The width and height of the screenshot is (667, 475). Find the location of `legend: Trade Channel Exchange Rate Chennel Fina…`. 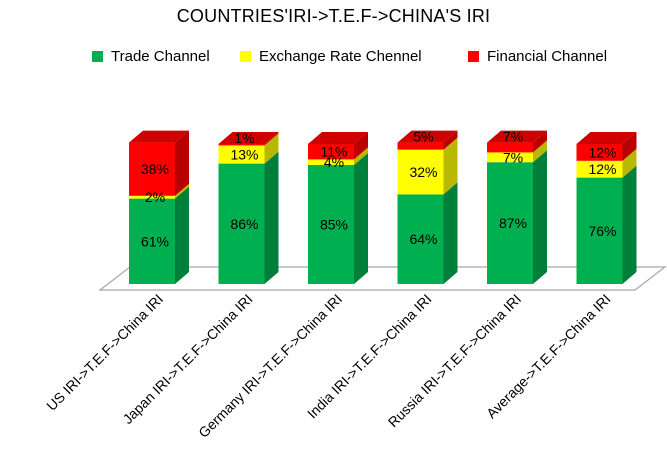

legend: Trade Channel Exchange Rate Chennel Fina… is located at coordinates (333, 56).